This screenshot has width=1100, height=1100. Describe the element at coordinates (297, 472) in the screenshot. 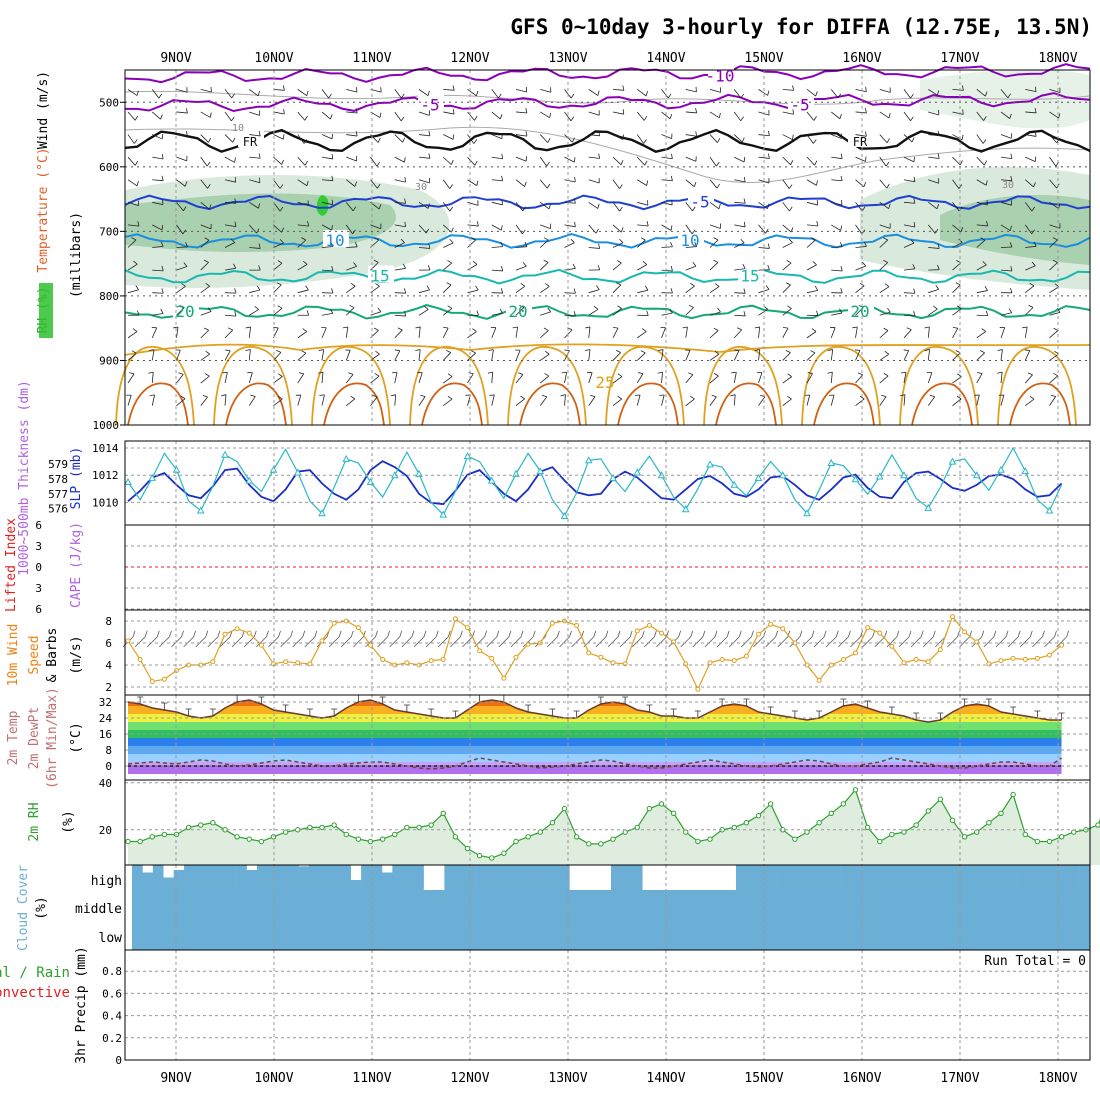

I see `slp-point` at that location.